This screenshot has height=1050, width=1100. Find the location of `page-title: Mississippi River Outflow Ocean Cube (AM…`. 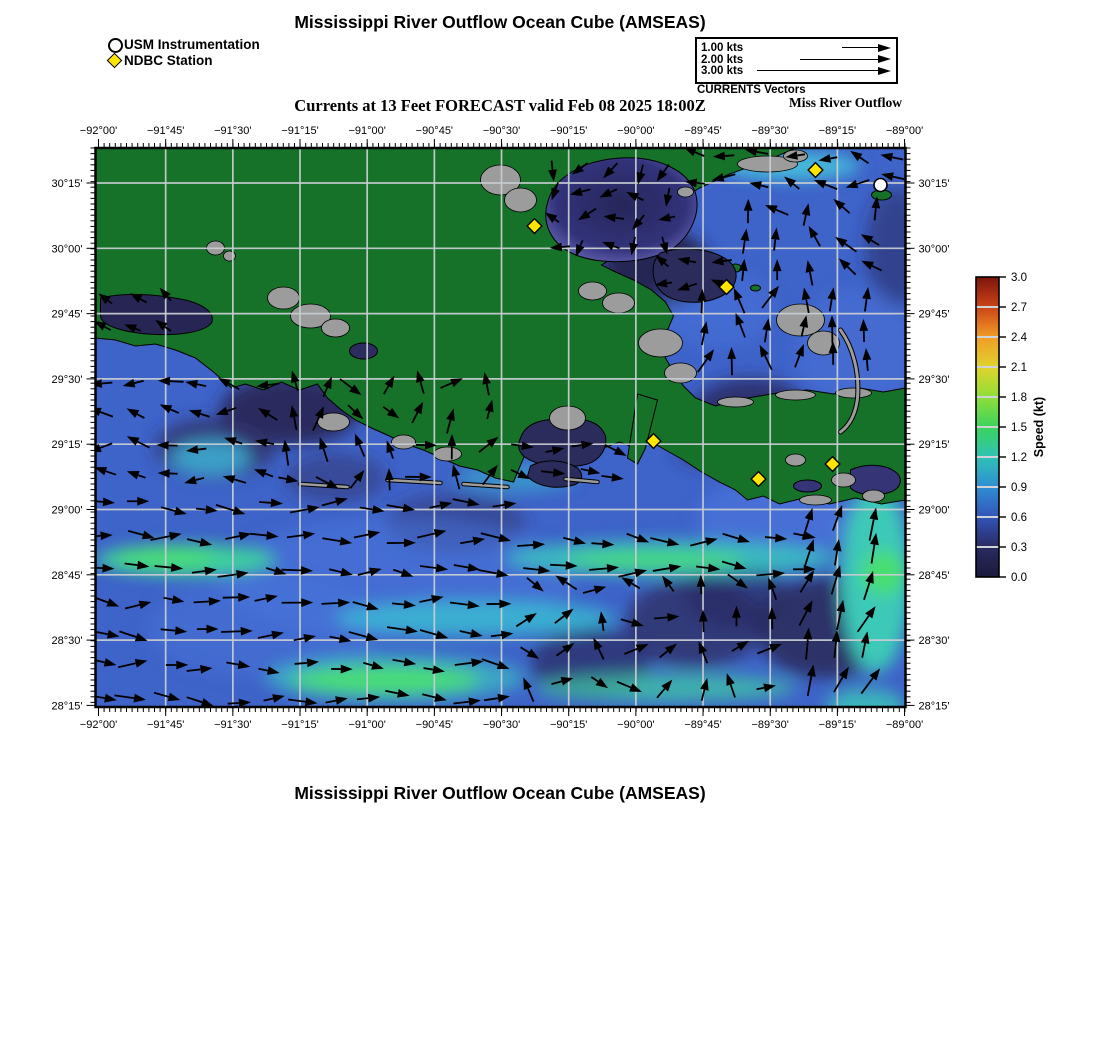

page-title: Mississippi River Outflow Ocean Cube (AM… is located at coordinates (500, 22).